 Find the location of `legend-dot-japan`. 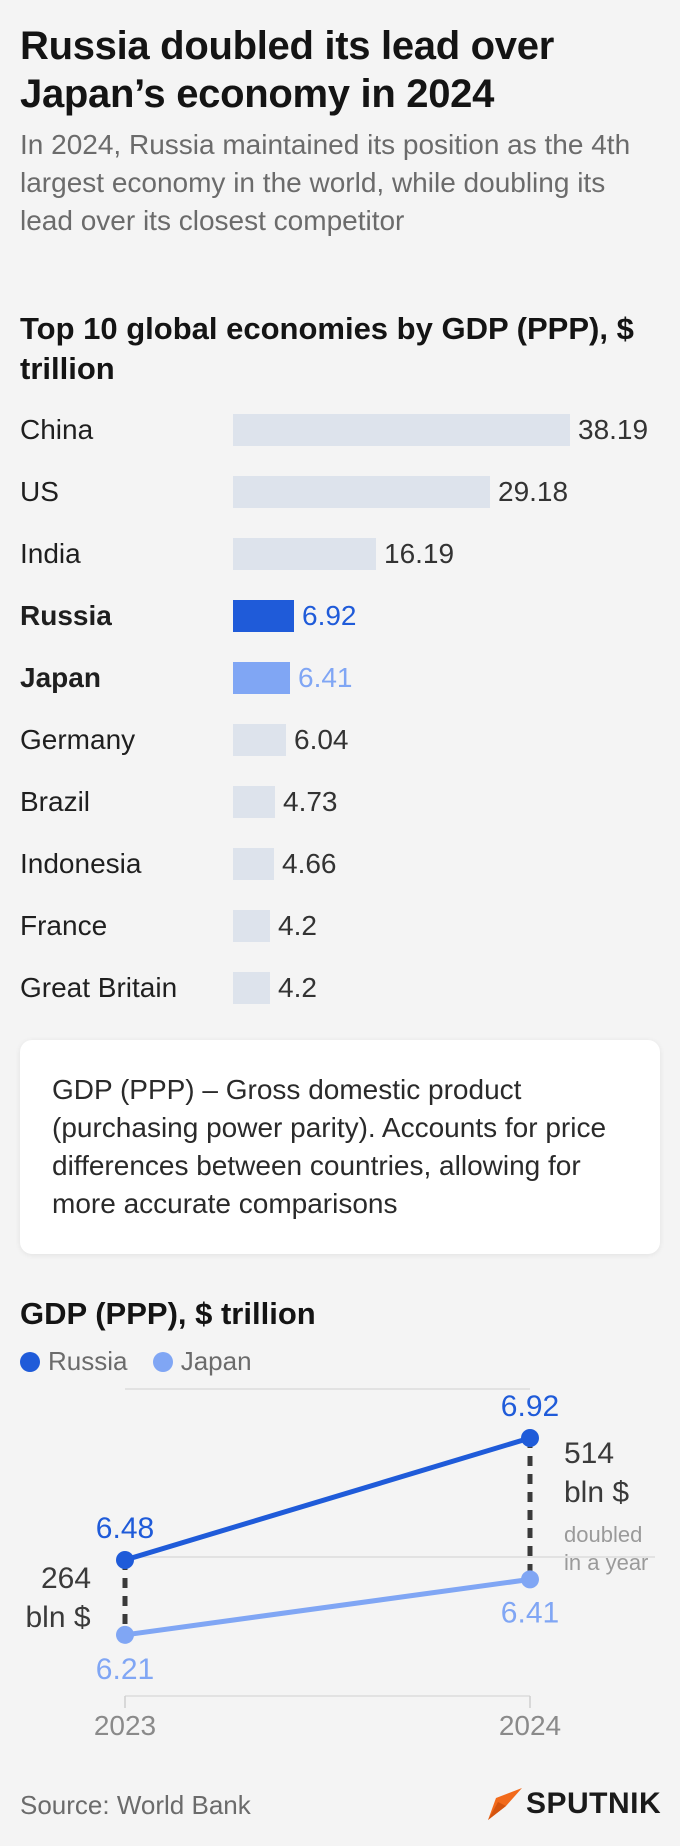

legend-dot-japan is located at coordinates (162, 1362).